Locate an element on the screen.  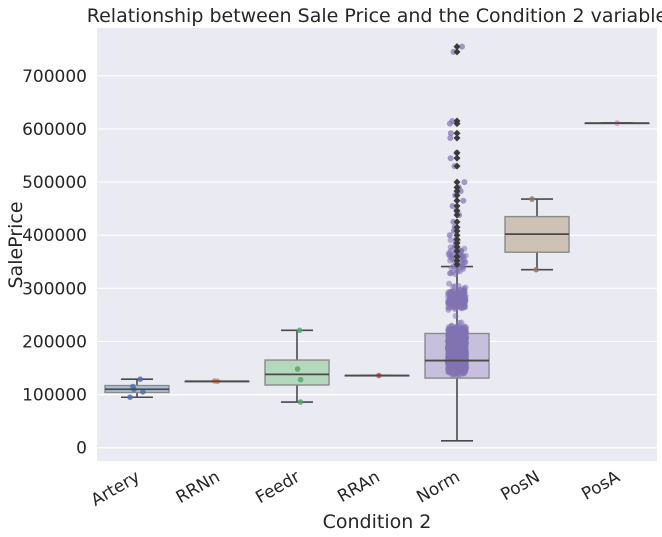
y-tick-label: 500000 is located at coordinates (54, 183).